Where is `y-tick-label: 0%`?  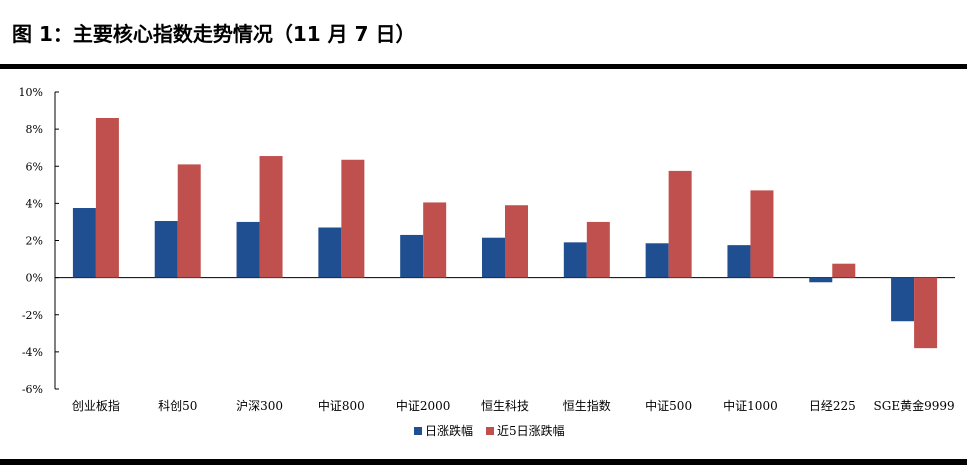 y-tick-label: 0% is located at coordinates (34, 278).